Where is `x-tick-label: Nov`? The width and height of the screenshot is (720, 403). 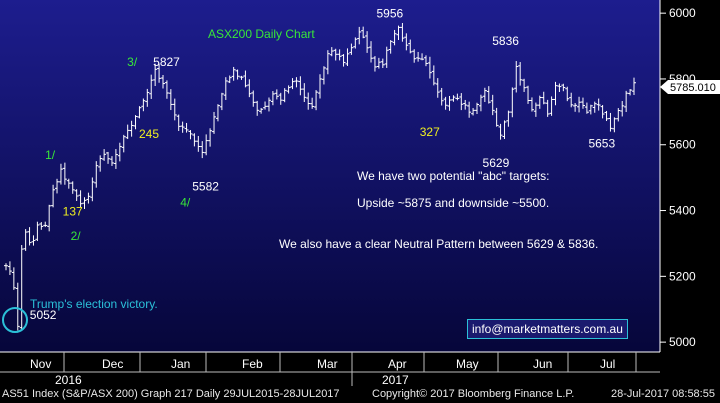
x-tick-label: Nov is located at coordinates (40, 364).